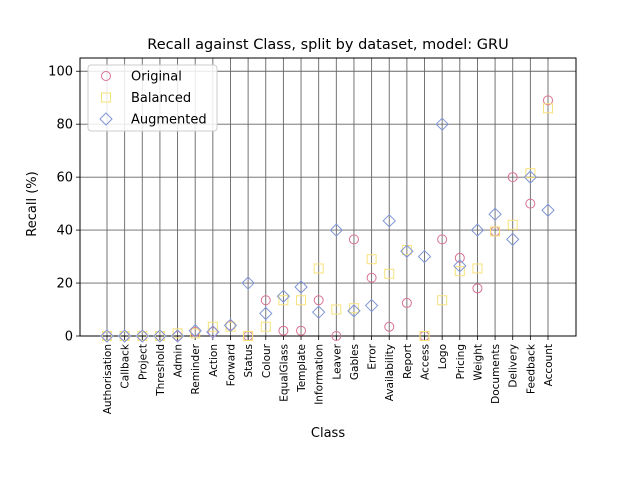 Image resolution: width=640 pixels, height=480 pixels. Describe the element at coordinates (328, 433) in the screenshot. I see `x-axis-label: Class` at that location.